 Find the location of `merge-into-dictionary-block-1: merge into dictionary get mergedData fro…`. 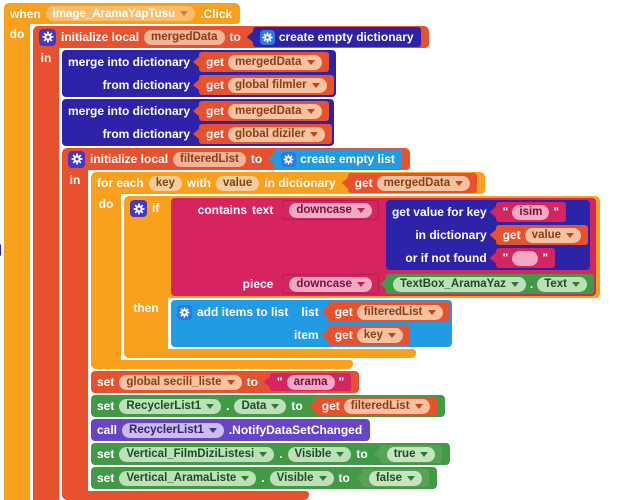

merge-into-dictionary-block-1: merge into dictionary get mergedData fro… is located at coordinates (199, 73).